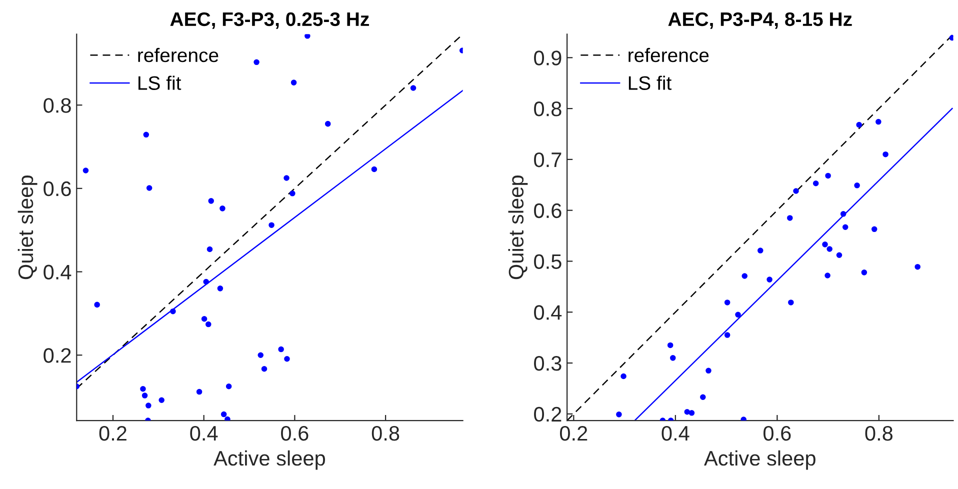  What do you see at coordinates (548, 363) in the screenshot?
I see `y-tick-label: 0.3` at bounding box center [548, 363].